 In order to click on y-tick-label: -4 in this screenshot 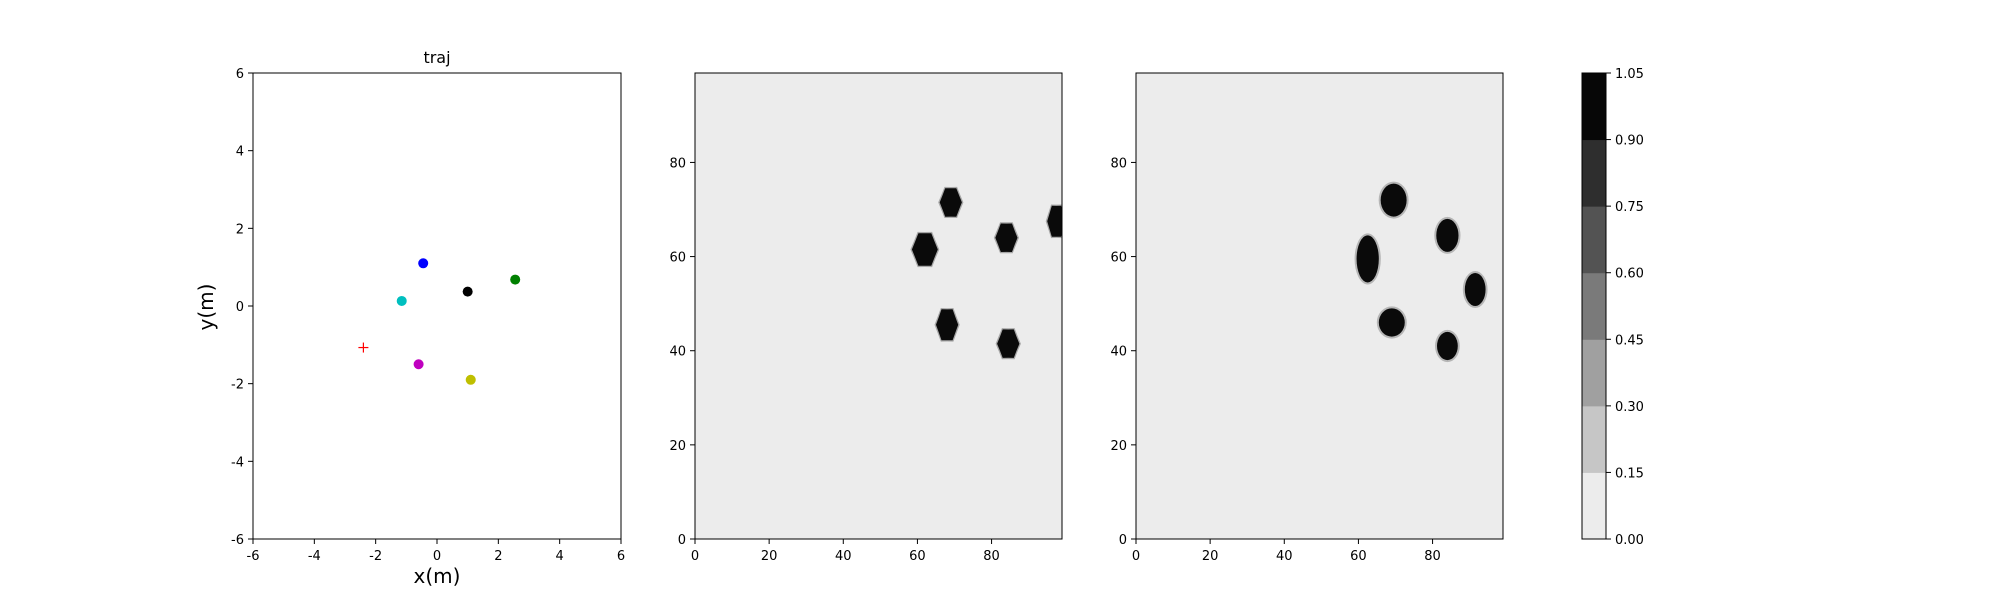, I will do `click(237, 462)`.